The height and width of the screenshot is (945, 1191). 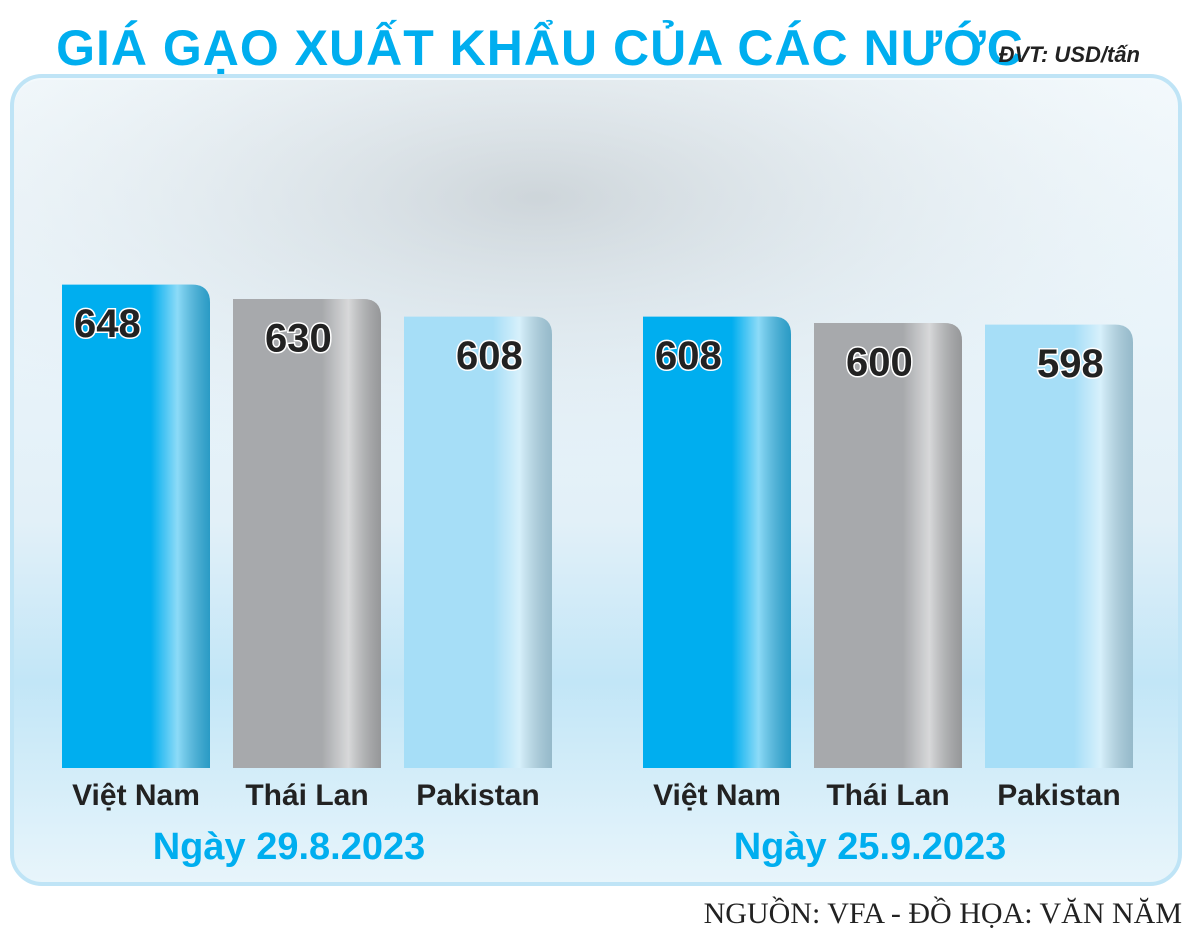 What do you see at coordinates (298, 339) in the screenshot?
I see `value-label: 630` at bounding box center [298, 339].